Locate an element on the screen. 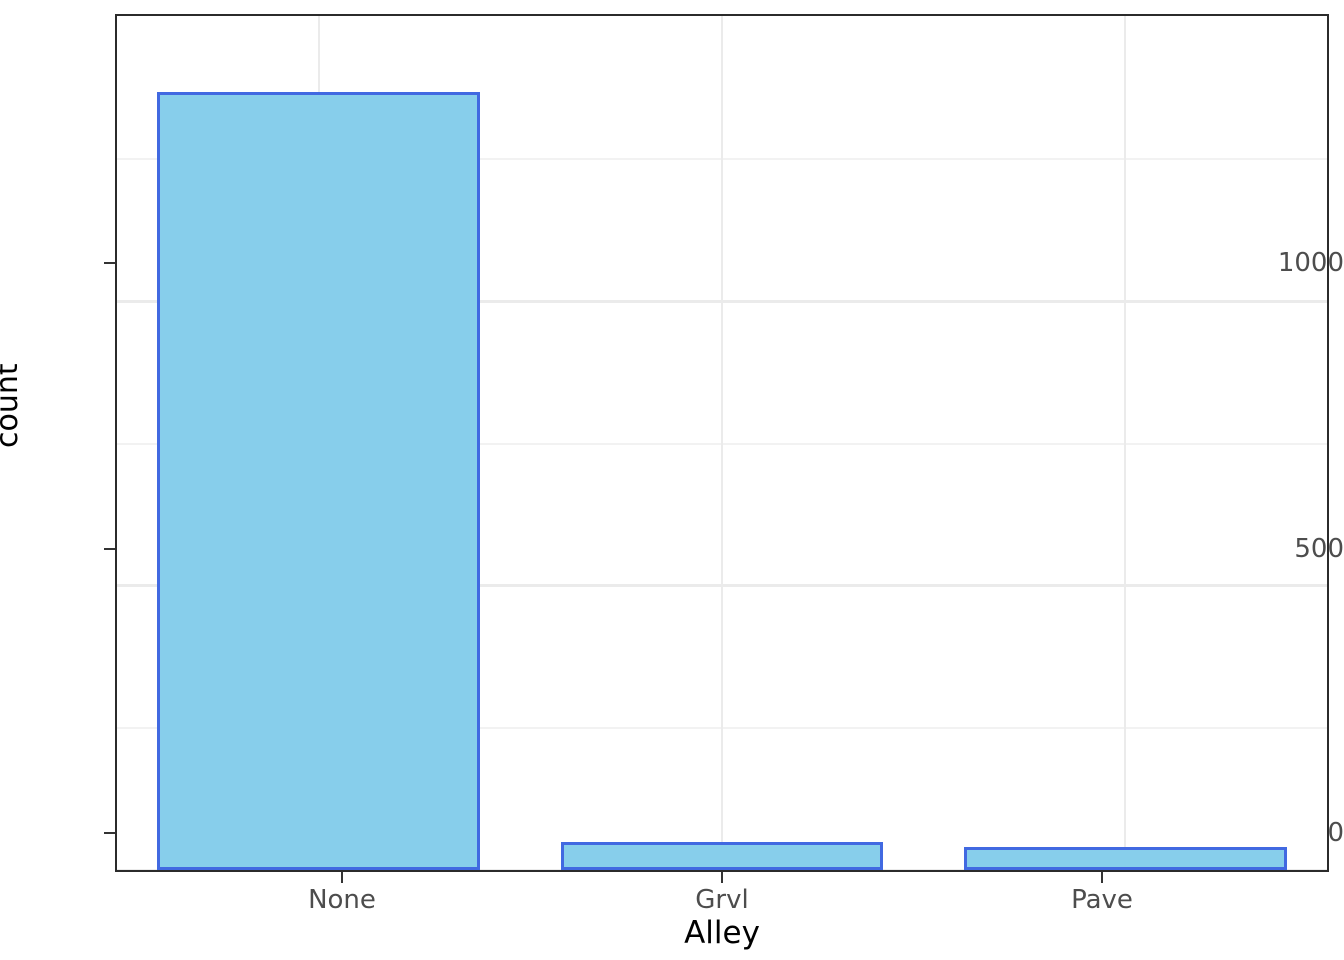  gridline-major-x-grvl is located at coordinates (722, 443).